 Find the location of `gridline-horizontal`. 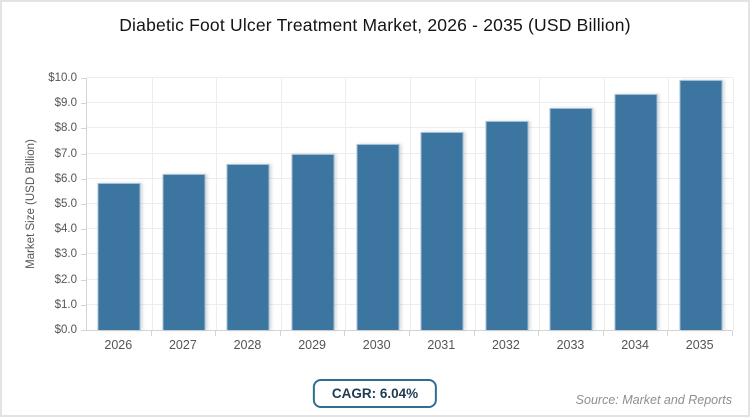

gridline-horizontal is located at coordinates (410, 77).